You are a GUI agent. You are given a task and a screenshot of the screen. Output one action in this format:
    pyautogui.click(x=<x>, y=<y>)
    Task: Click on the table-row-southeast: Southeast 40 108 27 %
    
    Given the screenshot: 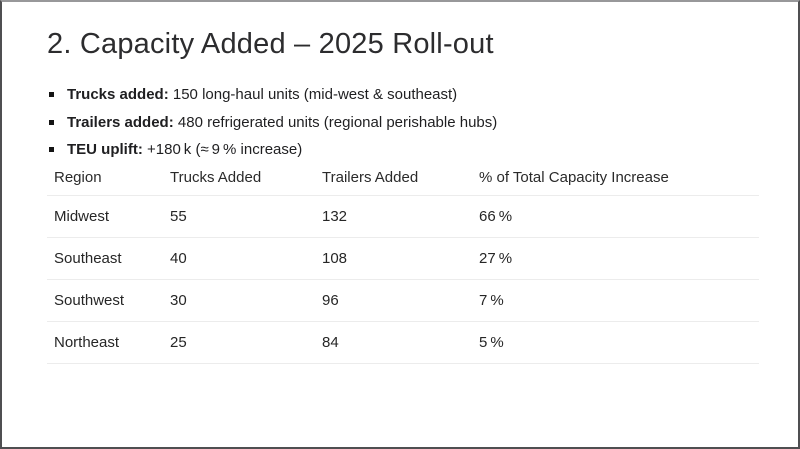 What is the action you would take?
    pyautogui.click(x=403, y=258)
    